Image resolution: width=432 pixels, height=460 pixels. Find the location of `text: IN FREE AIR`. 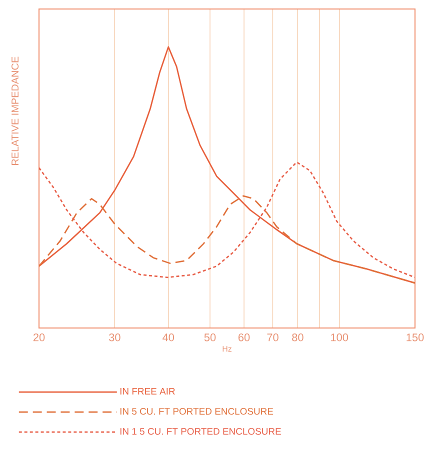

text: IN FREE AIR is located at coordinates (147, 391).